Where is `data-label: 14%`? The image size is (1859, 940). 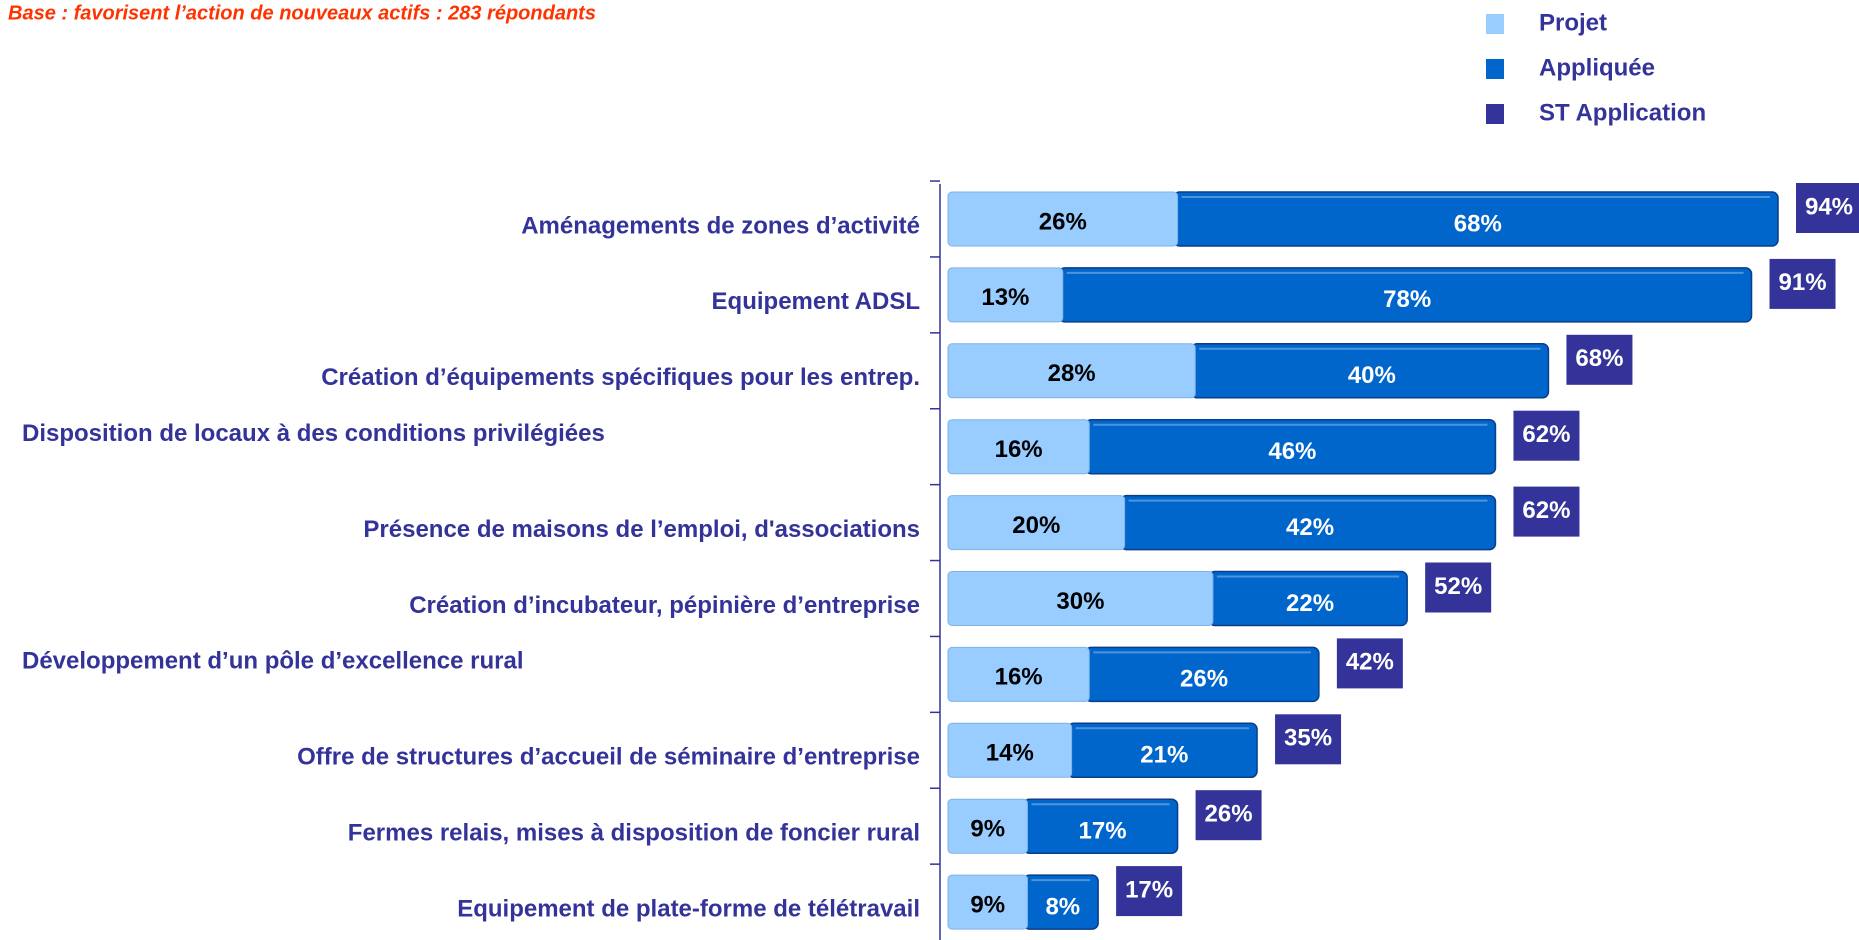 data-label: 14% is located at coordinates (1010, 753).